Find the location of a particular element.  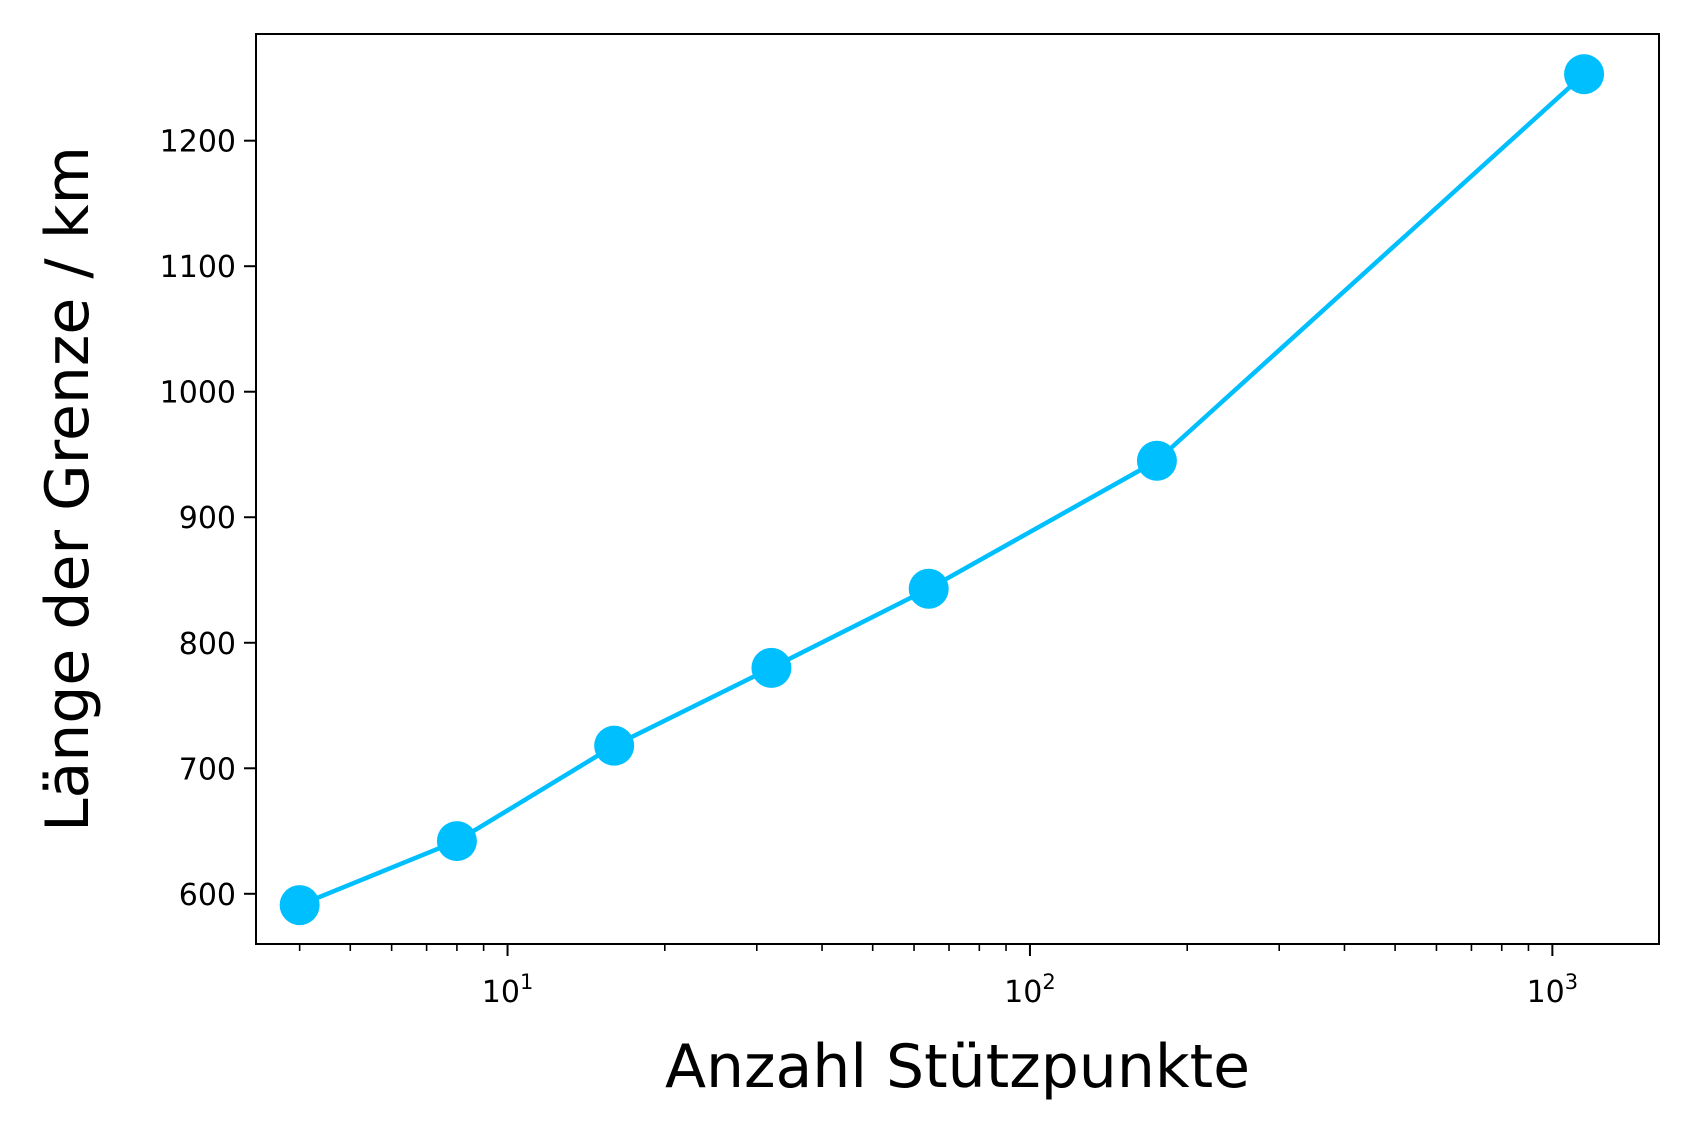

y-tick-label: 600 is located at coordinates (207, 895).